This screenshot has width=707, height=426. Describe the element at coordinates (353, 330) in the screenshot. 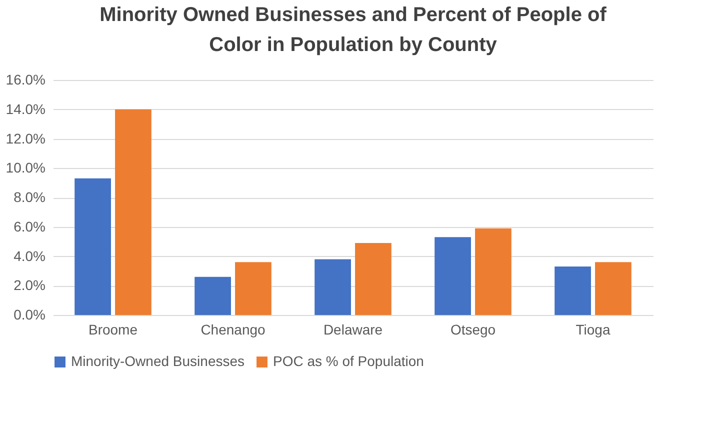

I see `x-tick-label: Delaware` at that location.